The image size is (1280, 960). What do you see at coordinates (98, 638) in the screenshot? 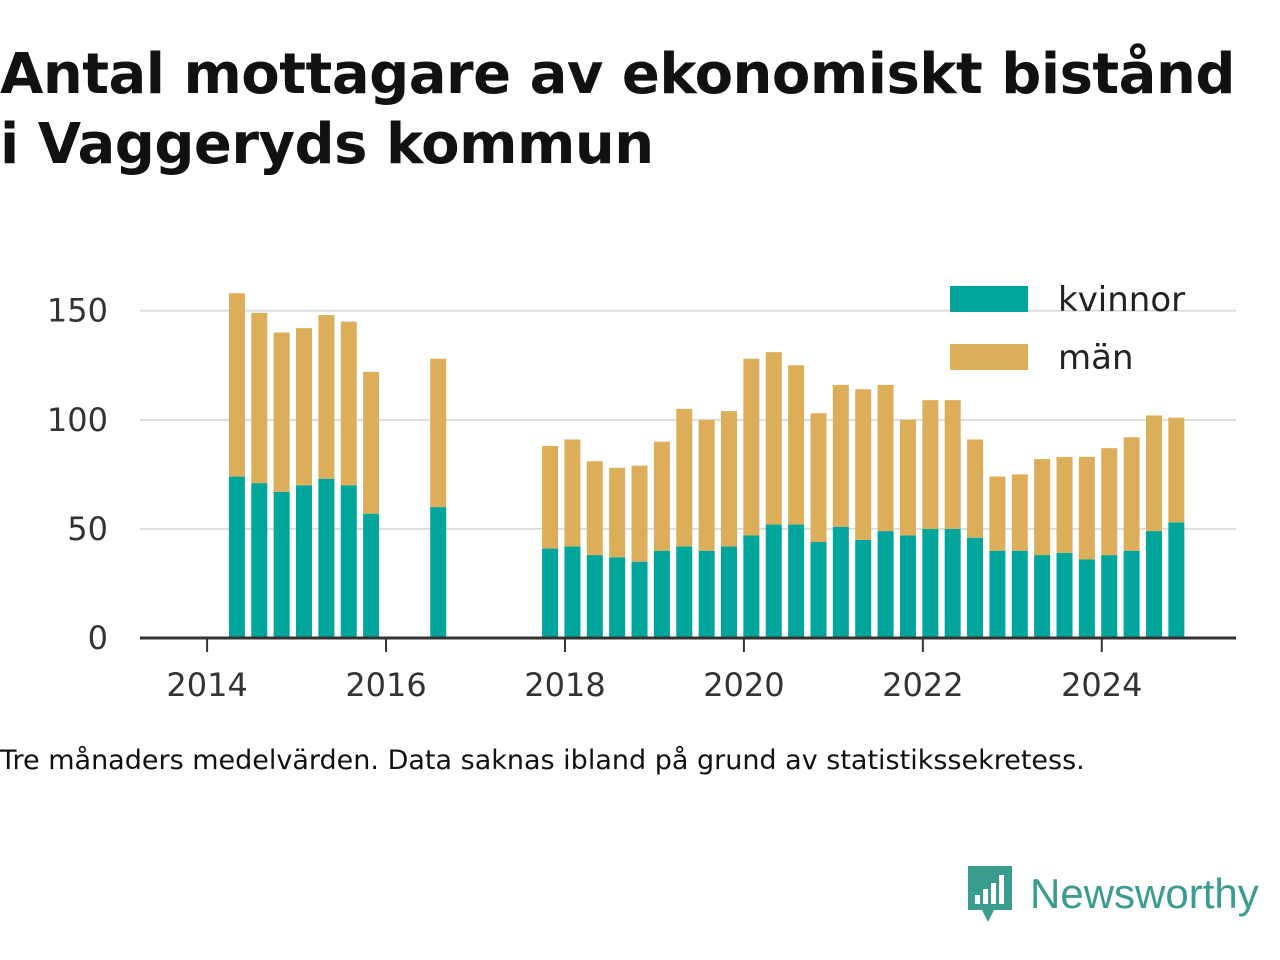
I see `y-tick-label: 0` at bounding box center [98, 638].